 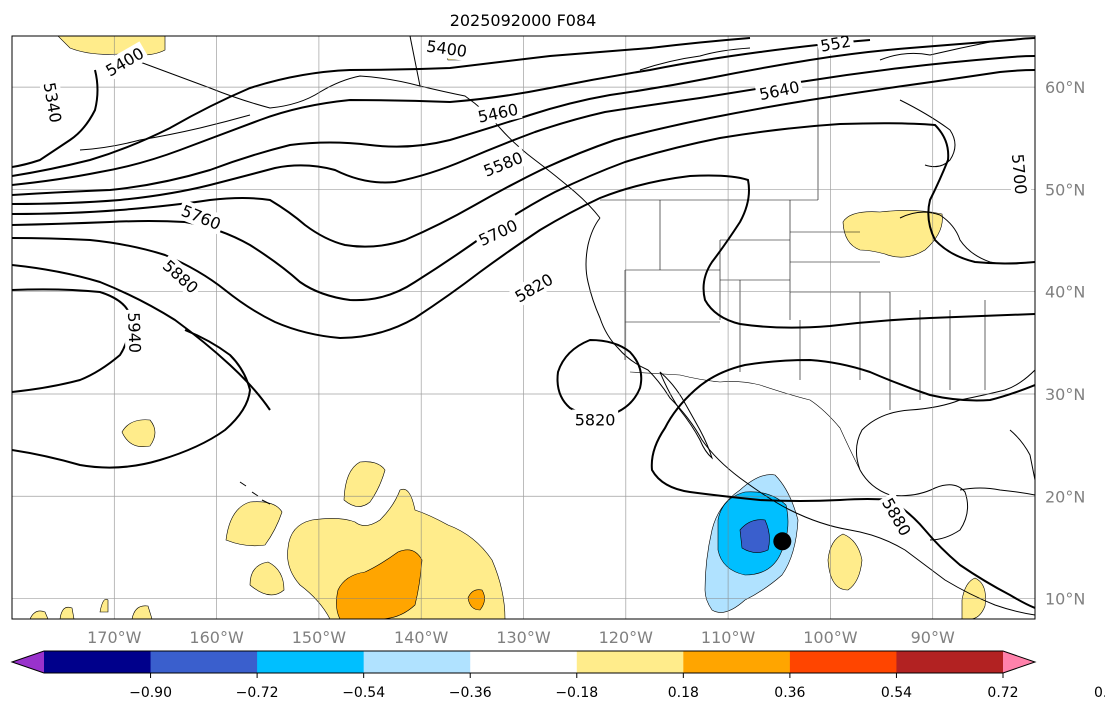 What do you see at coordinates (132, 399) in the screenshot?
I see `contour-5880-south` at bounding box center [132, 399].